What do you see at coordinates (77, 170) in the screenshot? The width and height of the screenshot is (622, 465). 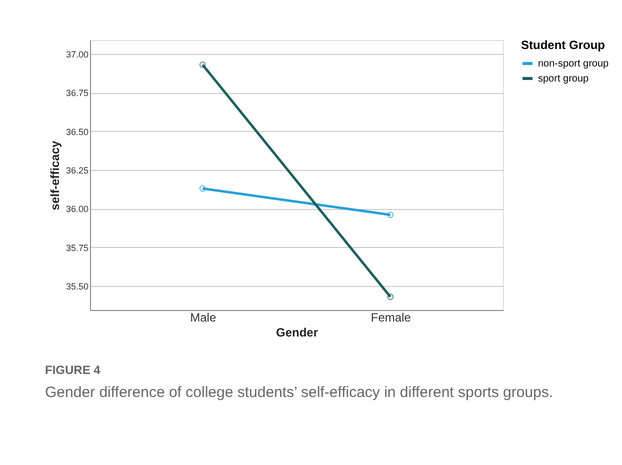 I see `y-tick-label: 36.25` at bounding box center [77, 170].